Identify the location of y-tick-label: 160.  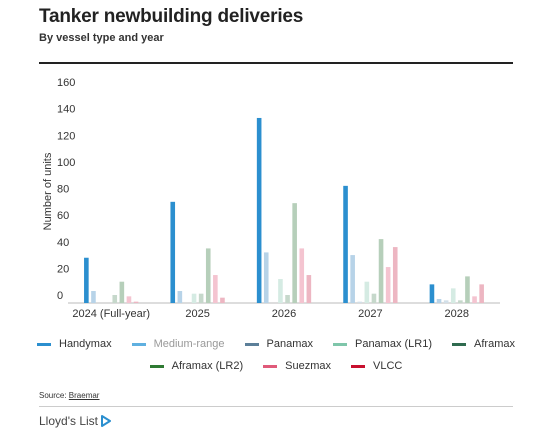
(66, 83).